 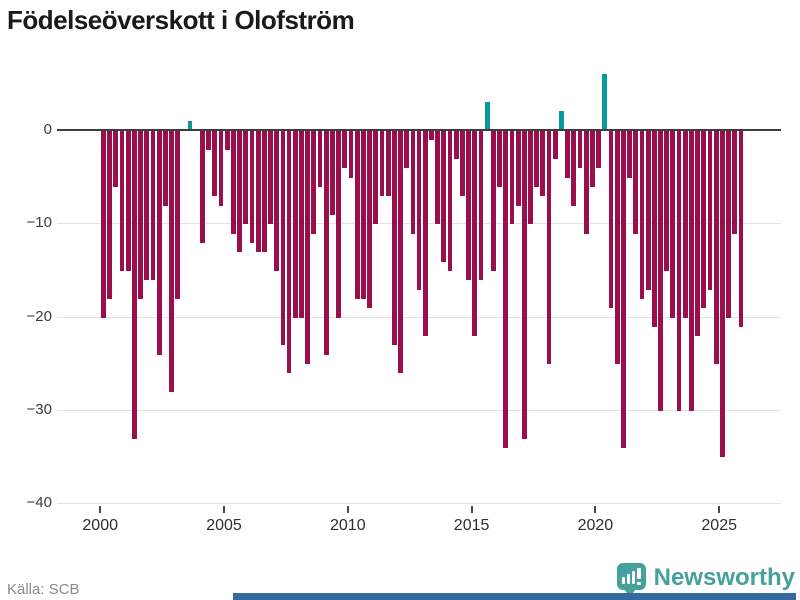 I want to click on y-axis-tick-label: −20, so click(x=39, y=316).